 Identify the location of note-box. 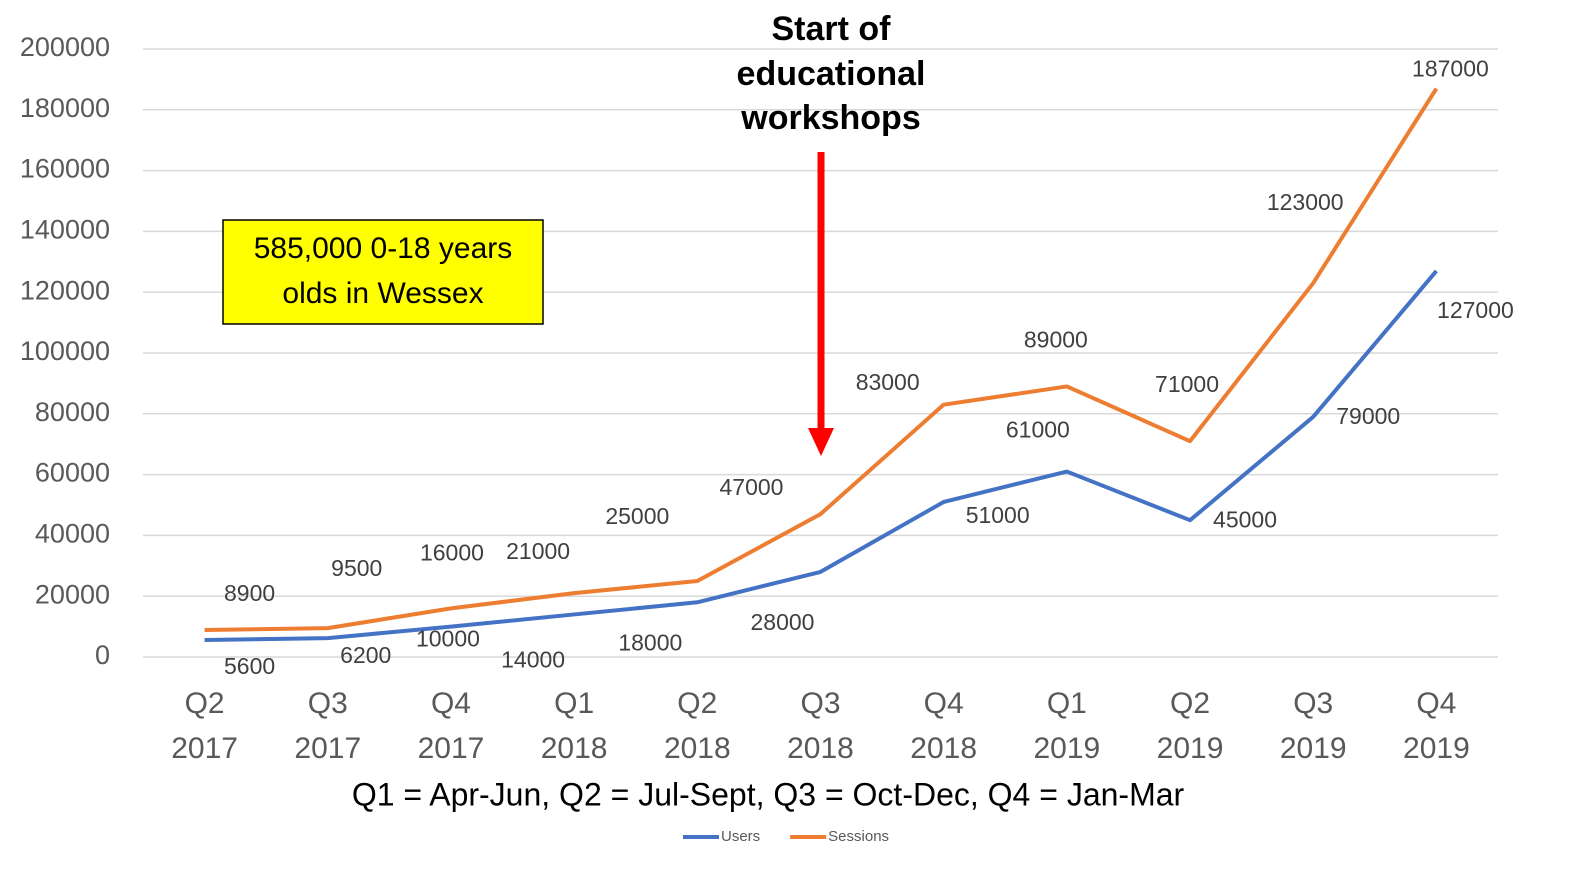
(383, 272).